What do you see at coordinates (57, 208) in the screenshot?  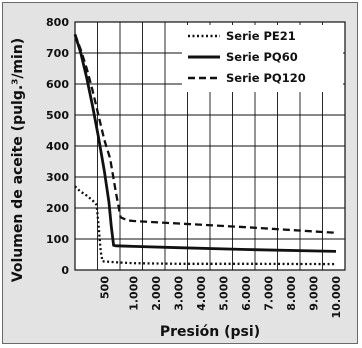 I see `y-tick-label: 200` at bounding box center [57, 208].